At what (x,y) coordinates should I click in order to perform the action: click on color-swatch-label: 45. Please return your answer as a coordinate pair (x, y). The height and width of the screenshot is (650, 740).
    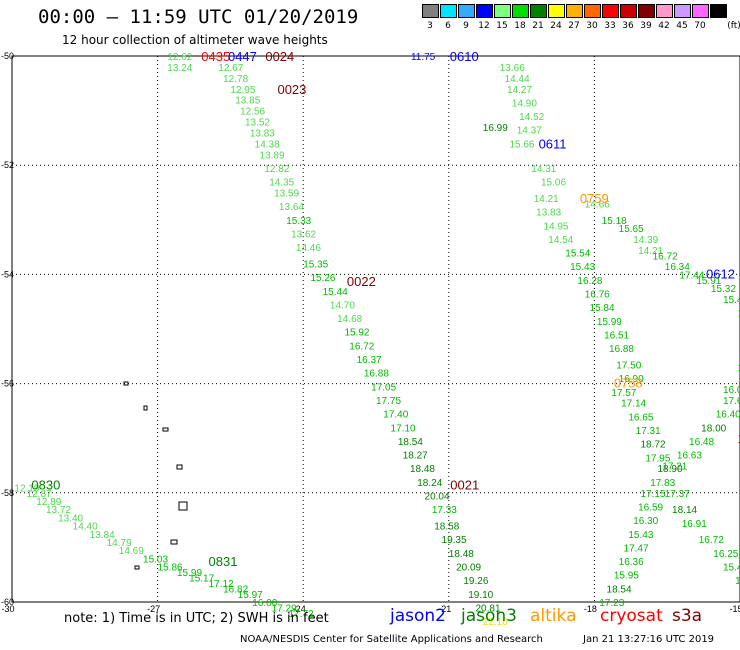
    Looking at the image, I should click on (682, 26).